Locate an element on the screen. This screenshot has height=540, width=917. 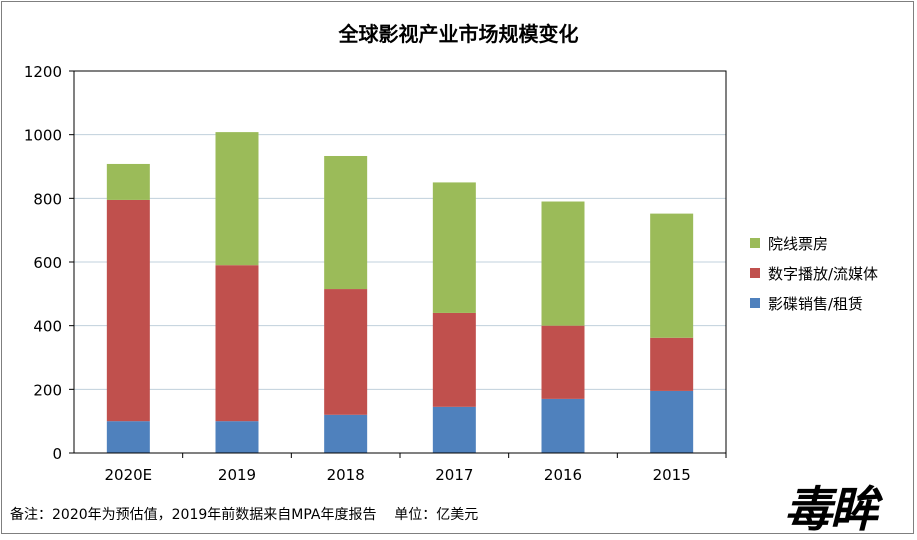
legend-swatch-box-office is located at coordinates (755, 243).